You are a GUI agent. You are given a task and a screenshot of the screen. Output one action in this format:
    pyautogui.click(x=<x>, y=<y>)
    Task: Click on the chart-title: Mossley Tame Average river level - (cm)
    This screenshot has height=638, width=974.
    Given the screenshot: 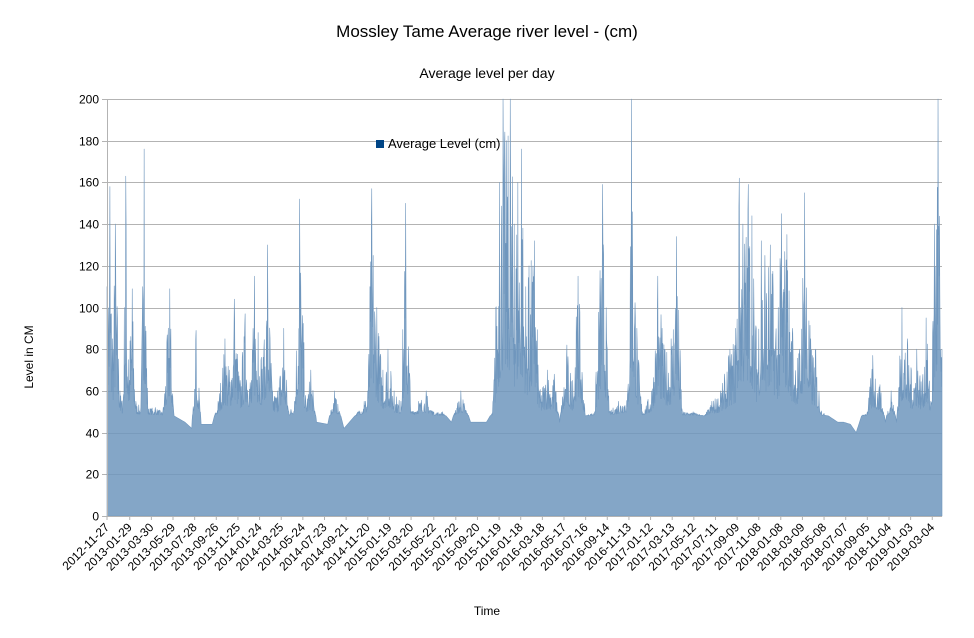 What is the action you would take?
    pyautogui.click(x=487, y=31)
    